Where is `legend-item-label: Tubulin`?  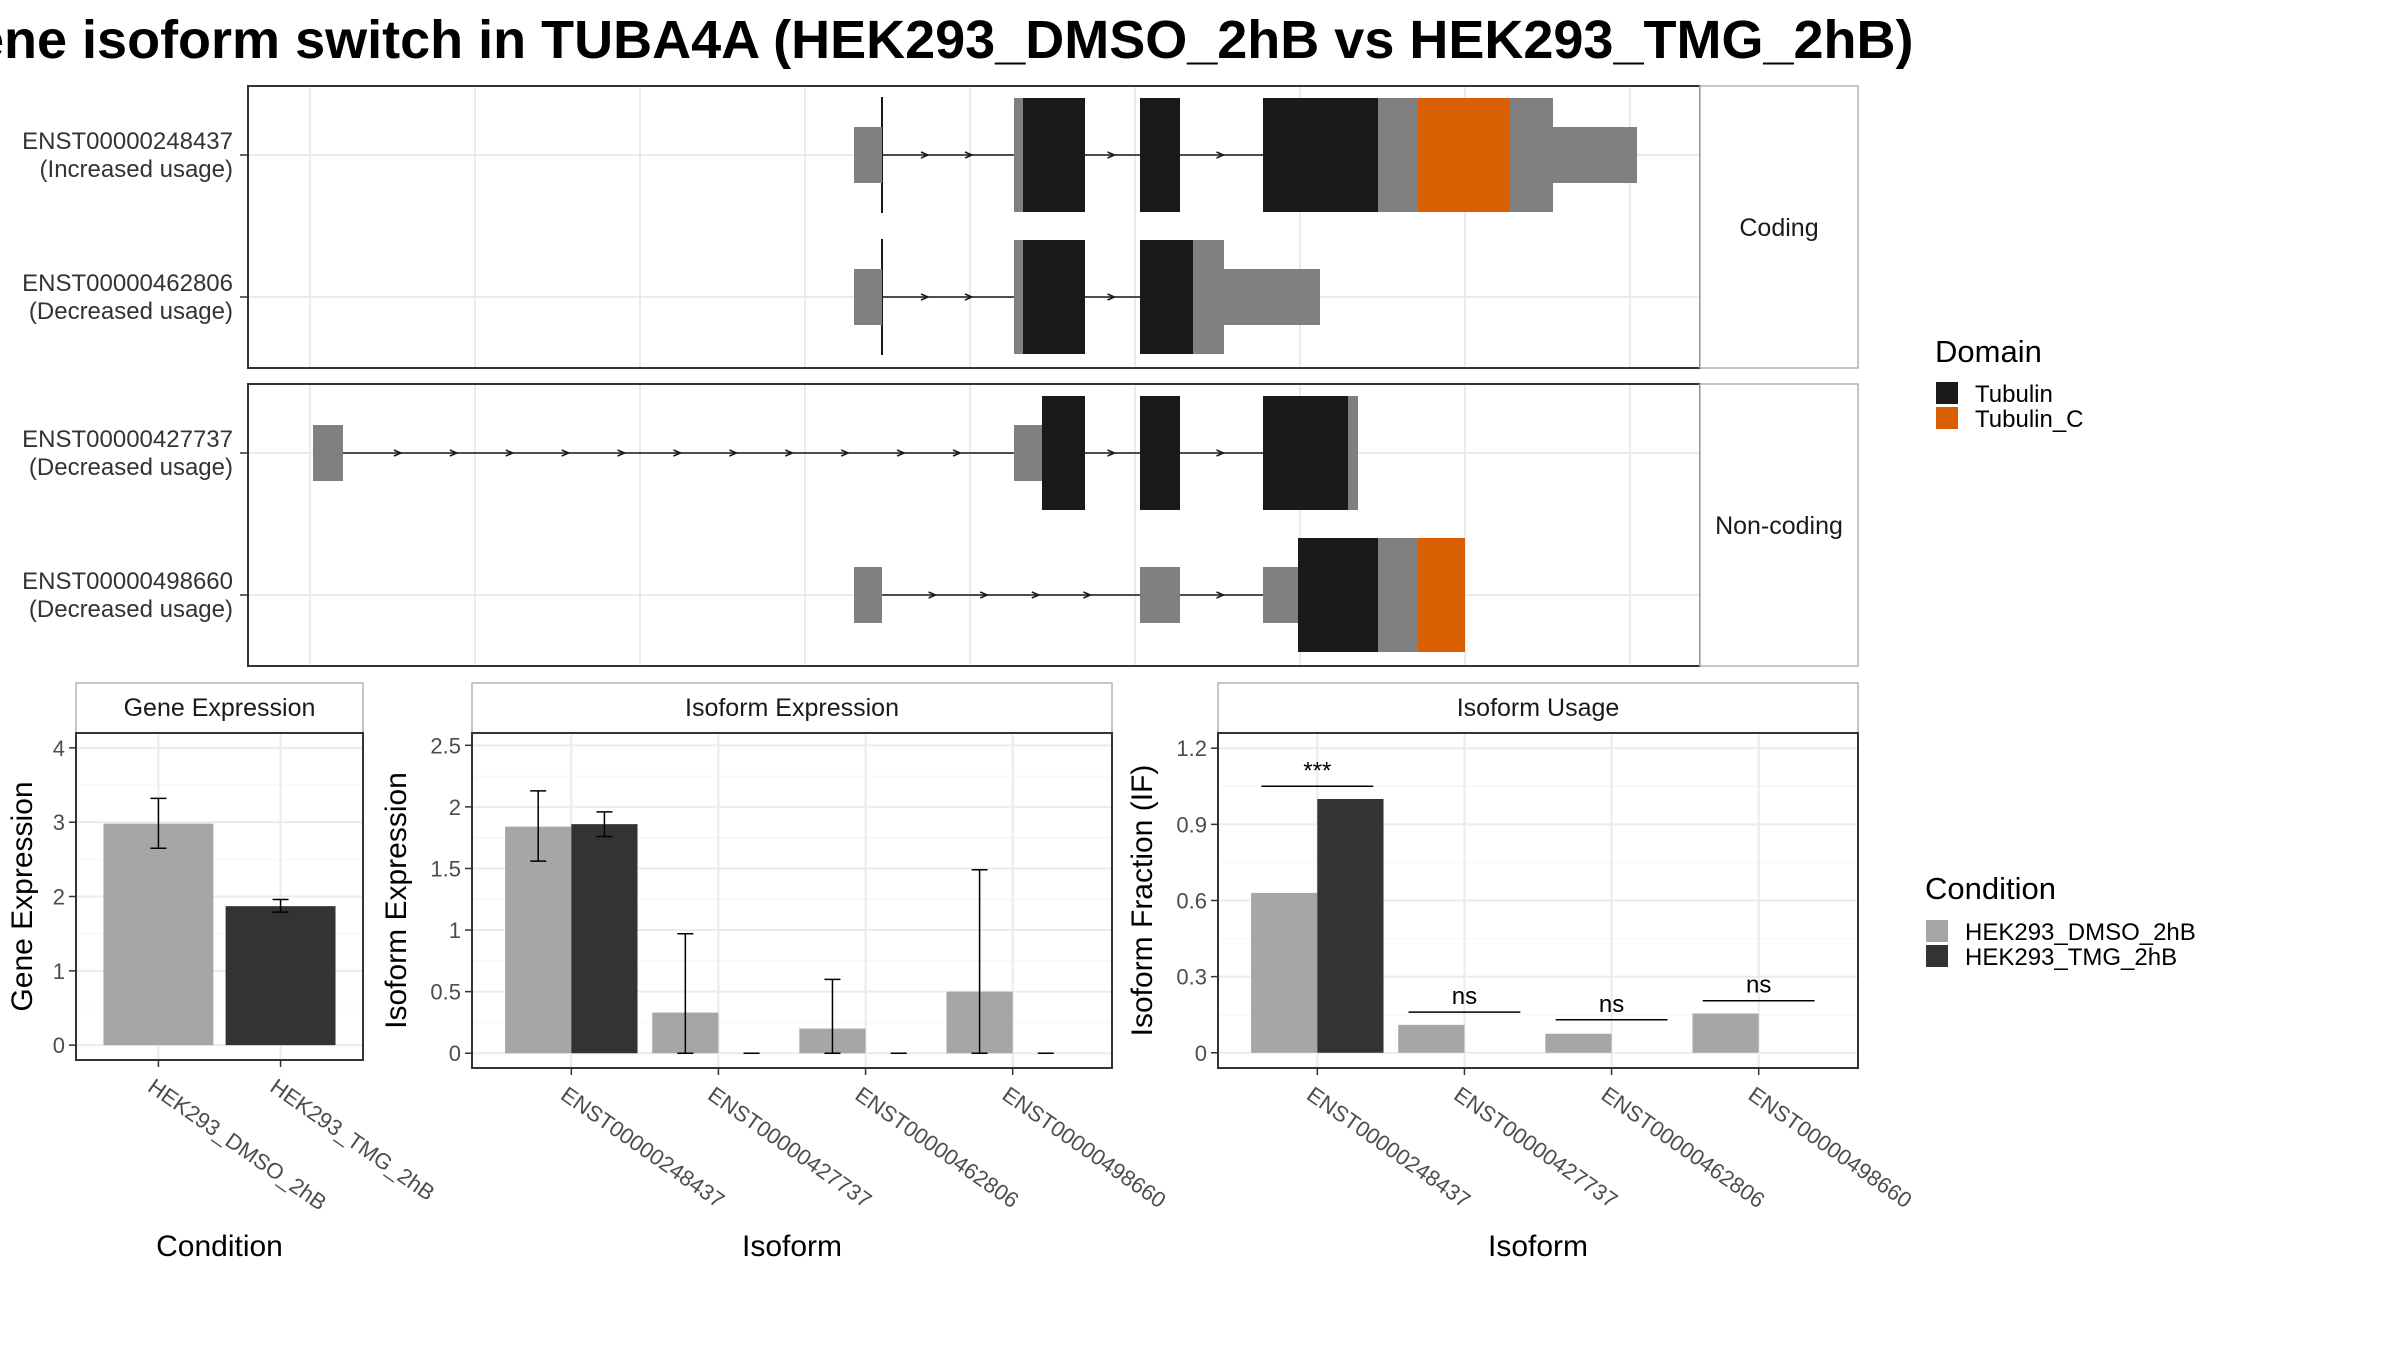 legend-item-label: Tubulin is located at coordinates (2014, 394).